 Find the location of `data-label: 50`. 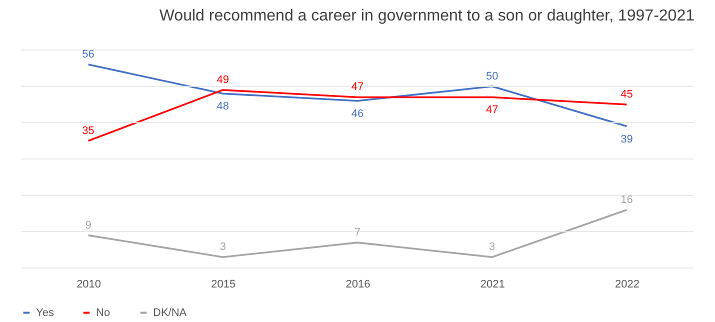

data-label: 50 is located at coordinates (492, 76).